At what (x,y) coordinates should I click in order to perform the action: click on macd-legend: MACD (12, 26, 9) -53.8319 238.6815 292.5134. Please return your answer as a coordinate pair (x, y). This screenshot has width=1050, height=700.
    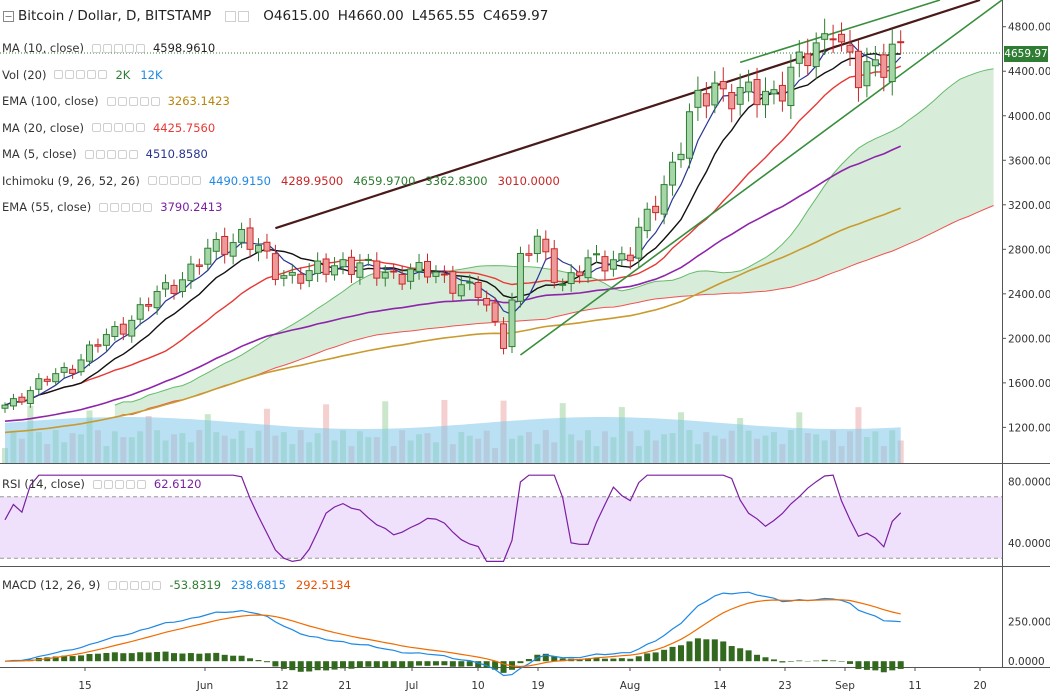
    Looking at the image, I should click on (181, 585).